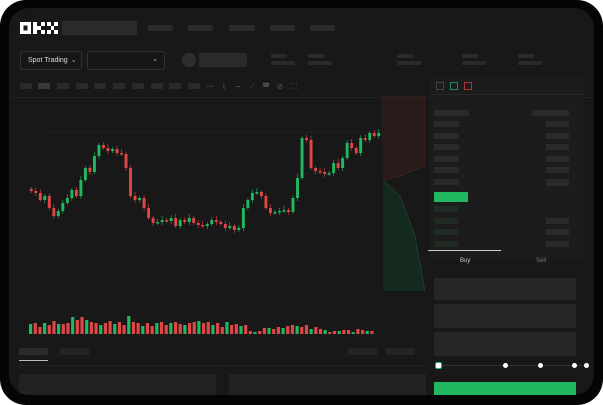 The height and width of the screenshot is (405, 603). I want to click on tab-history, so click(74, 351).